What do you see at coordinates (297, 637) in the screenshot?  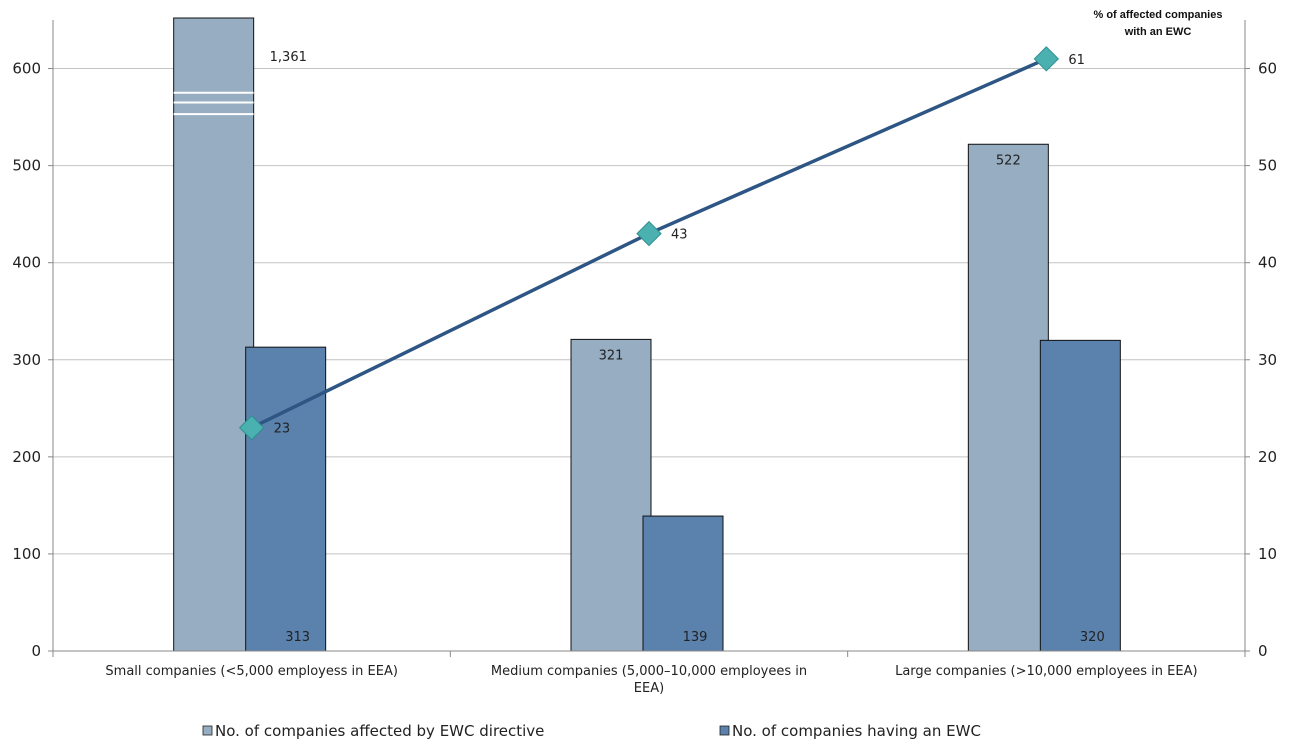 I see `bar-data-label: 313` at bounding box center [297, 637].